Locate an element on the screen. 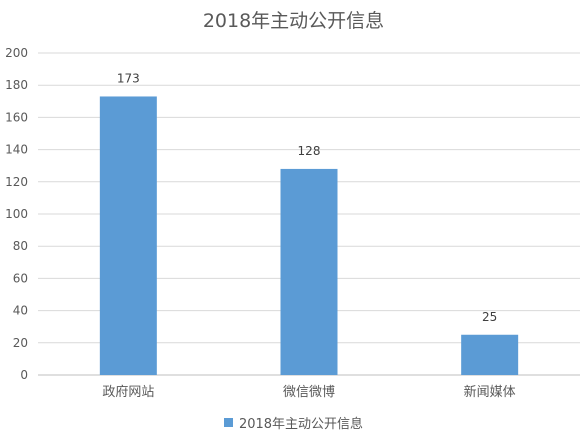 The image size is (587, 439). legend-swatch is located at coordinates (228, 422).